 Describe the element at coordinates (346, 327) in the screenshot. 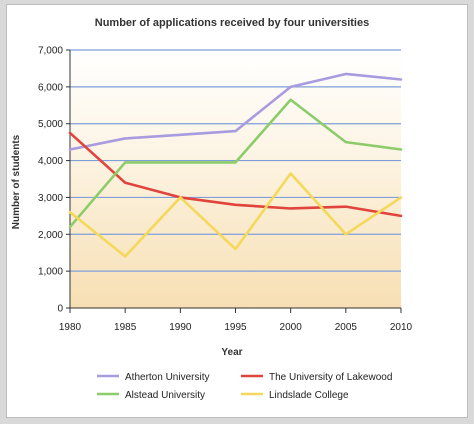

I see `x-tick-label: 2005` at that location.